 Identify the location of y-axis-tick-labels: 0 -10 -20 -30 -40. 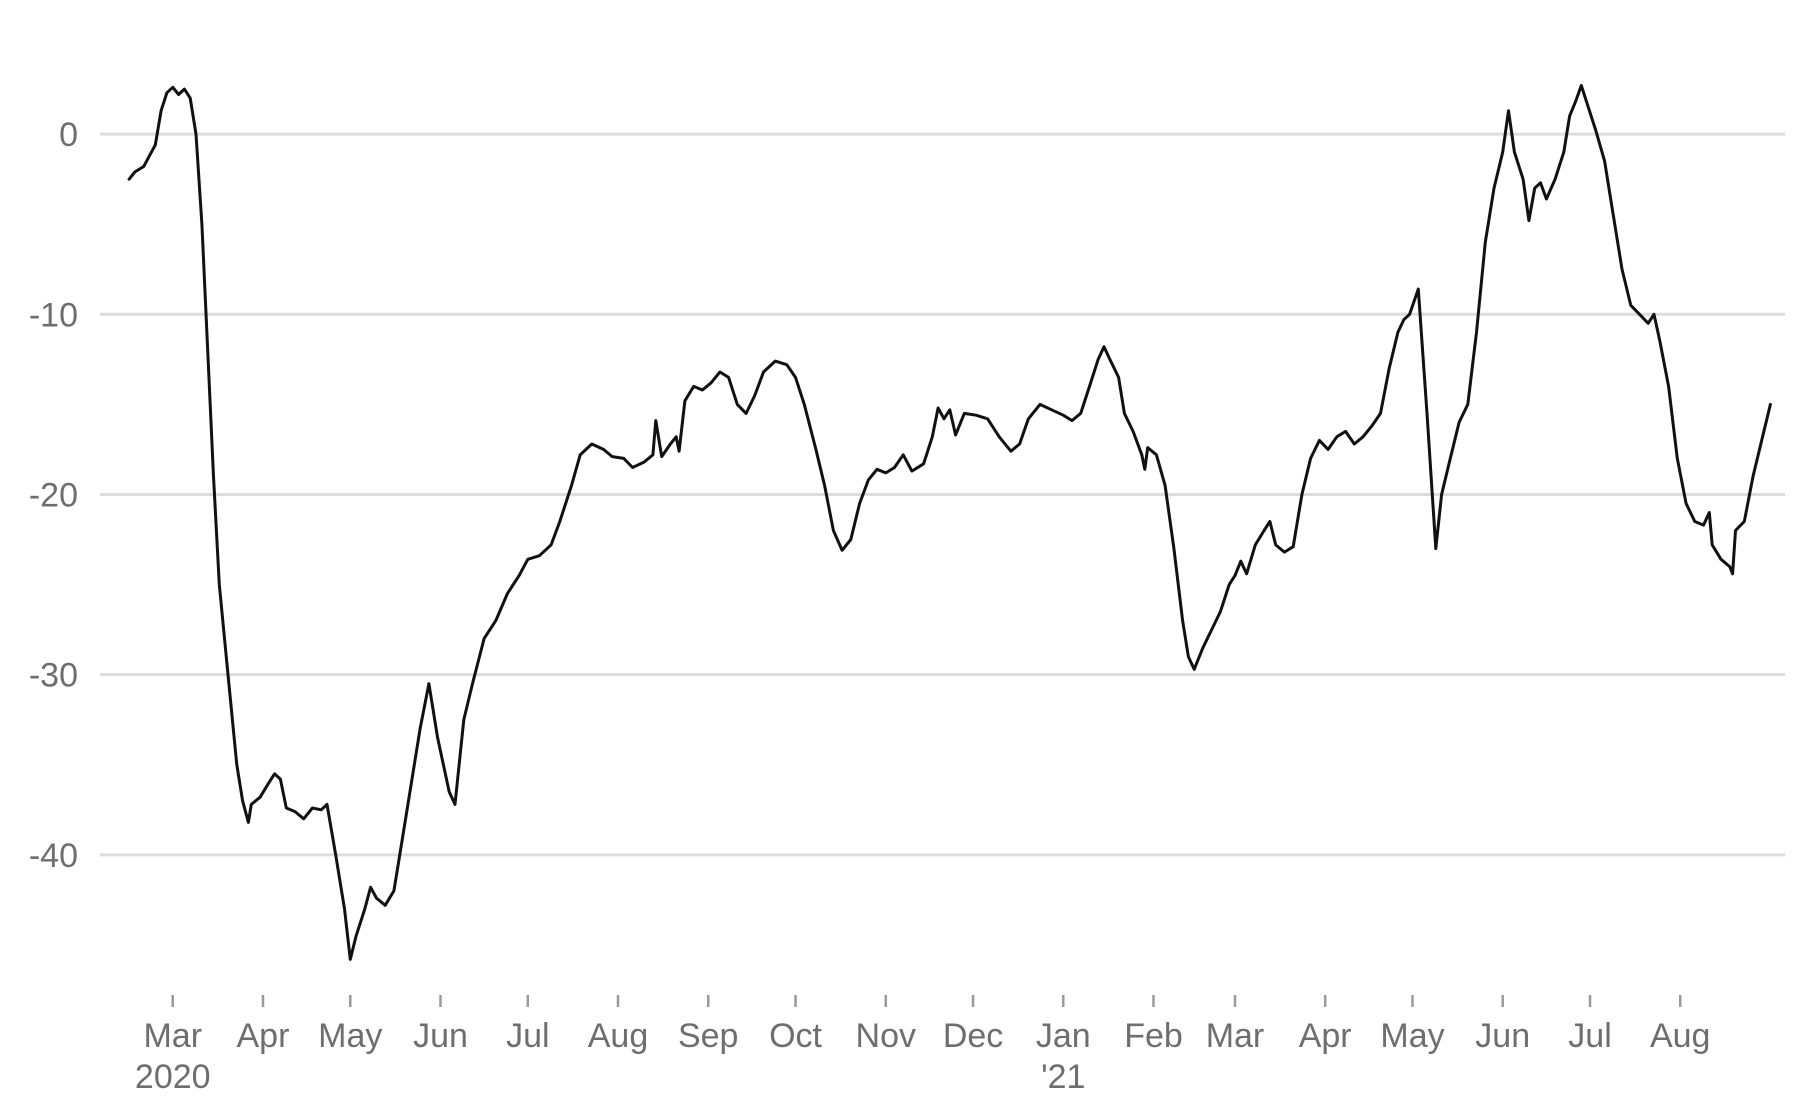
(53, 495).